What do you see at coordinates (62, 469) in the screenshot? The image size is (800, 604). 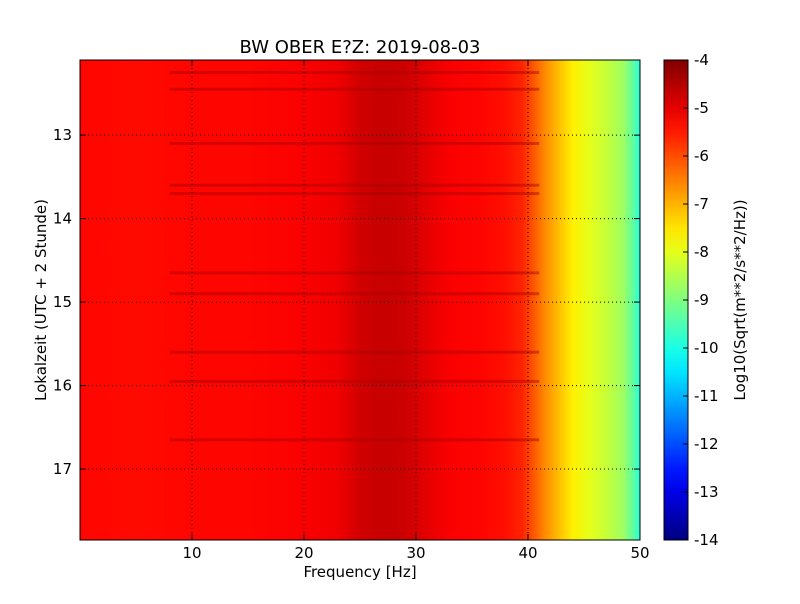 I see `y-tick-label: 17` at bounding box center [62, 469].